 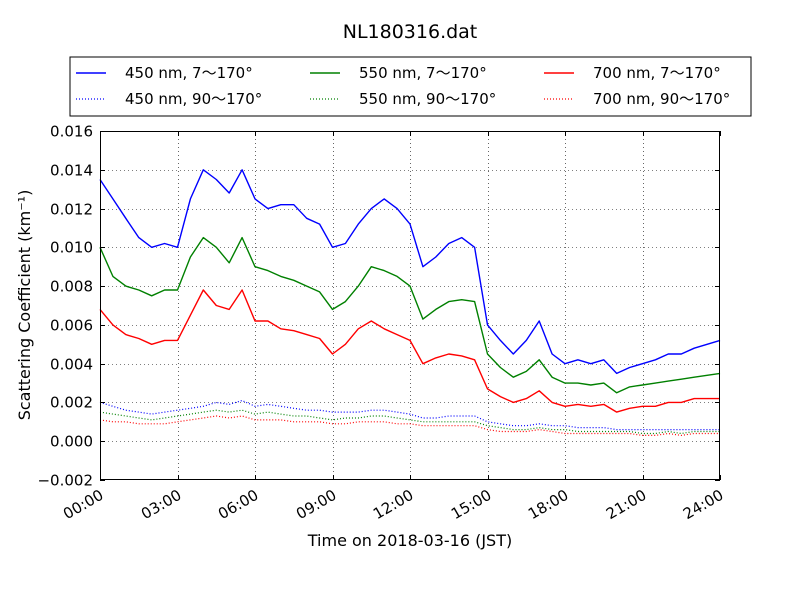 I want to click on series-line, so click(x=409, y=415).